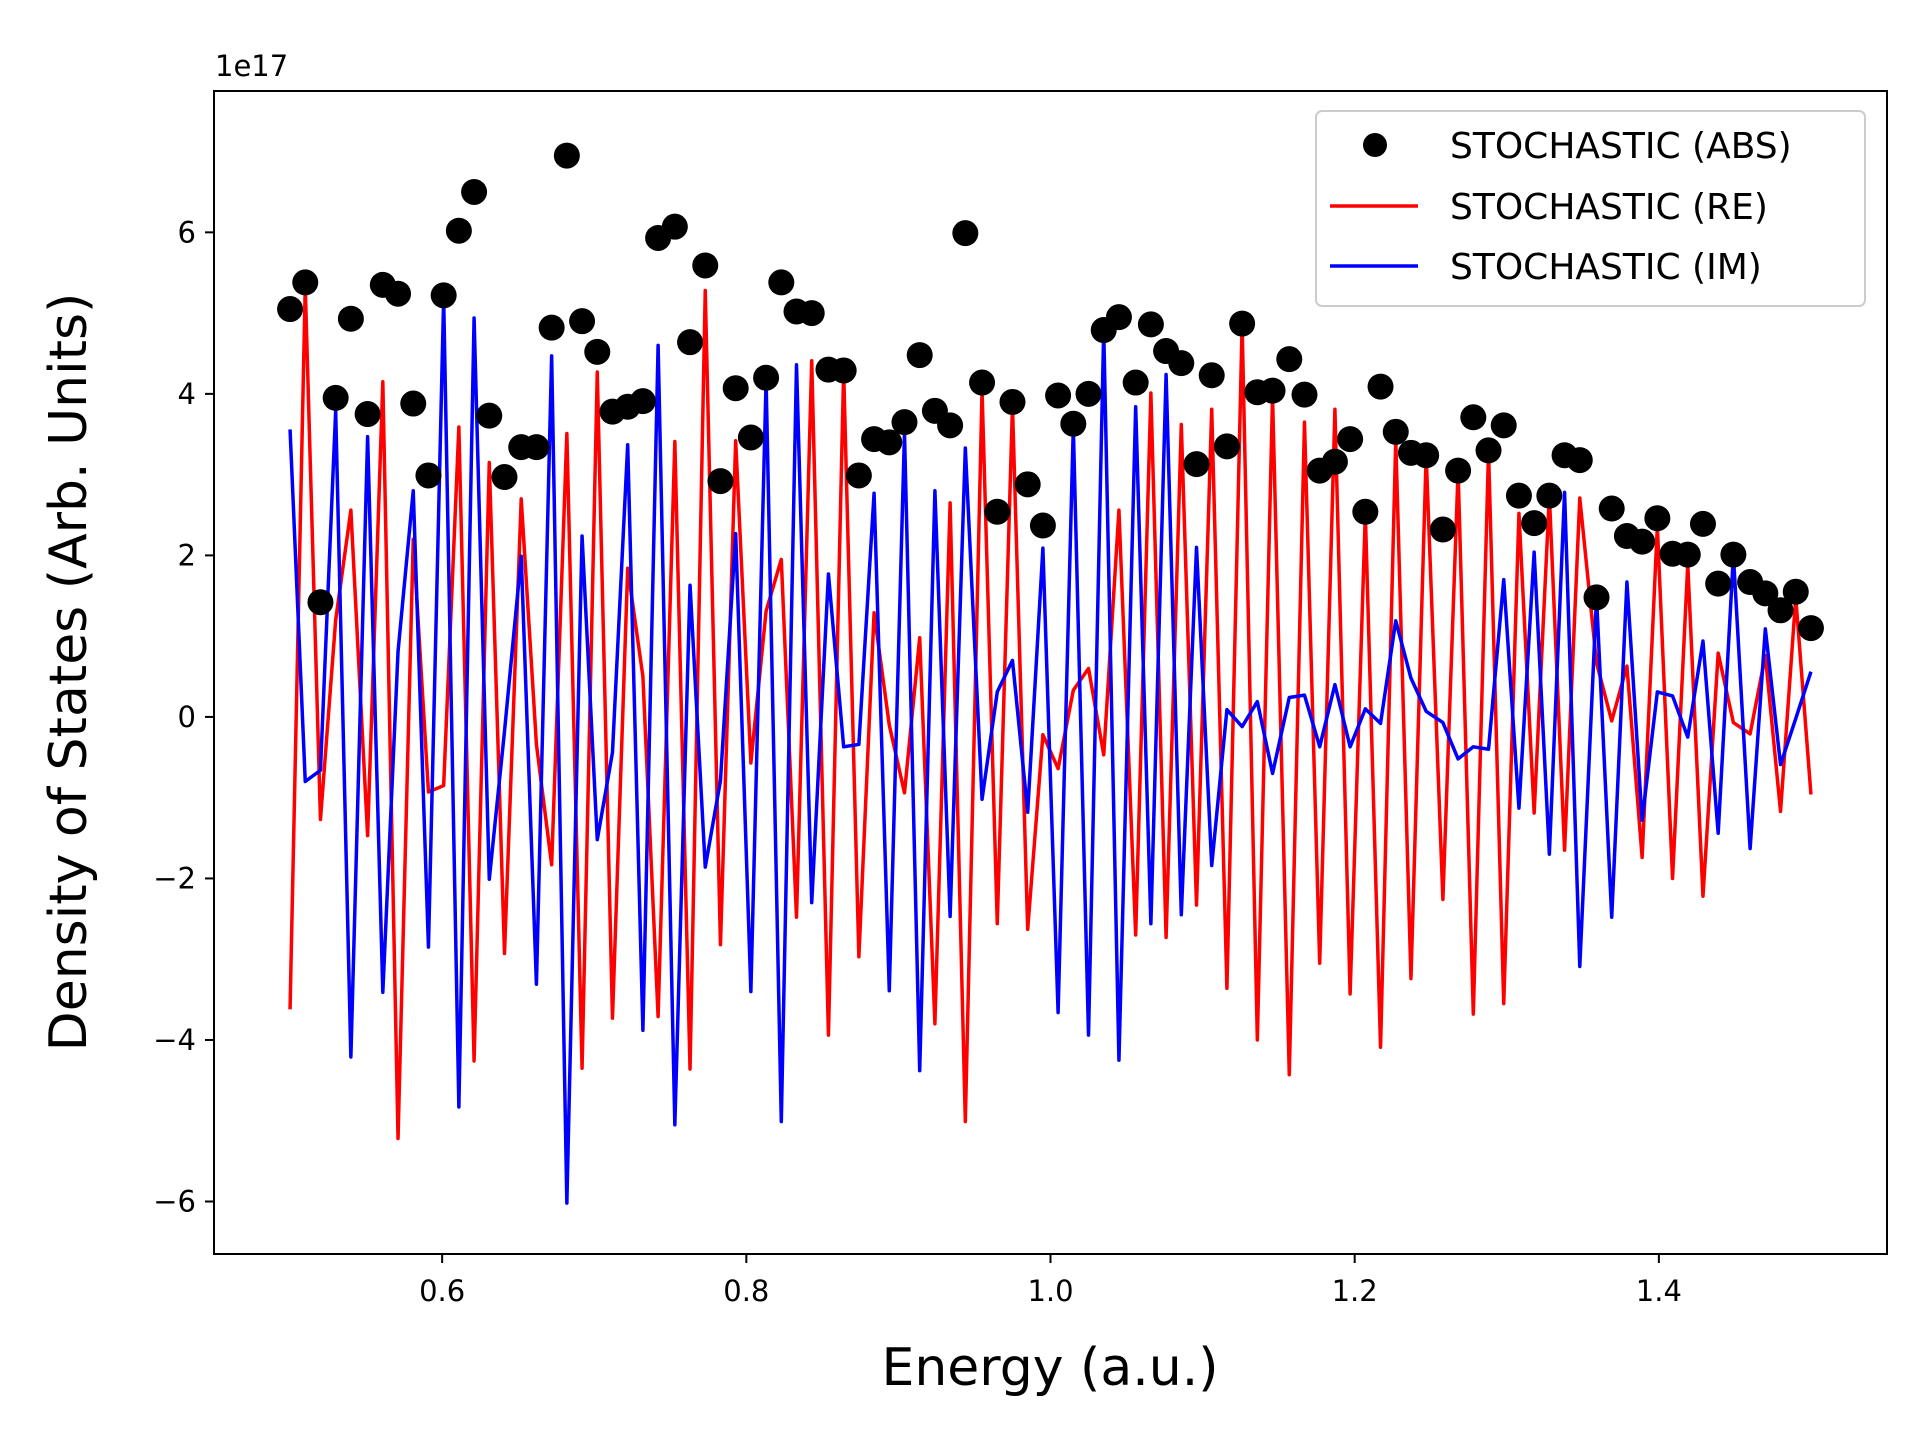 The height and width of the screenshot is (1444, 1920). What do you see at coordinates (746, 1291) in the screenshot?
I see `x-tick-label: 0.8` at bounding box center [746, 1291].